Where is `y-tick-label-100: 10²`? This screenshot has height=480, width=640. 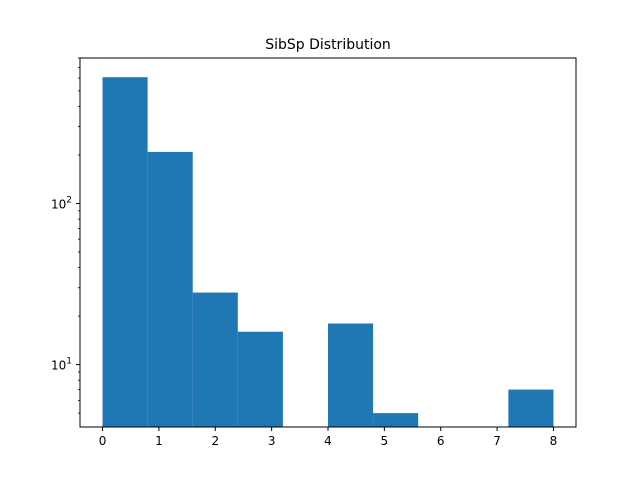 y-tick-label-100: 10² is located at coordinates (61, 204).